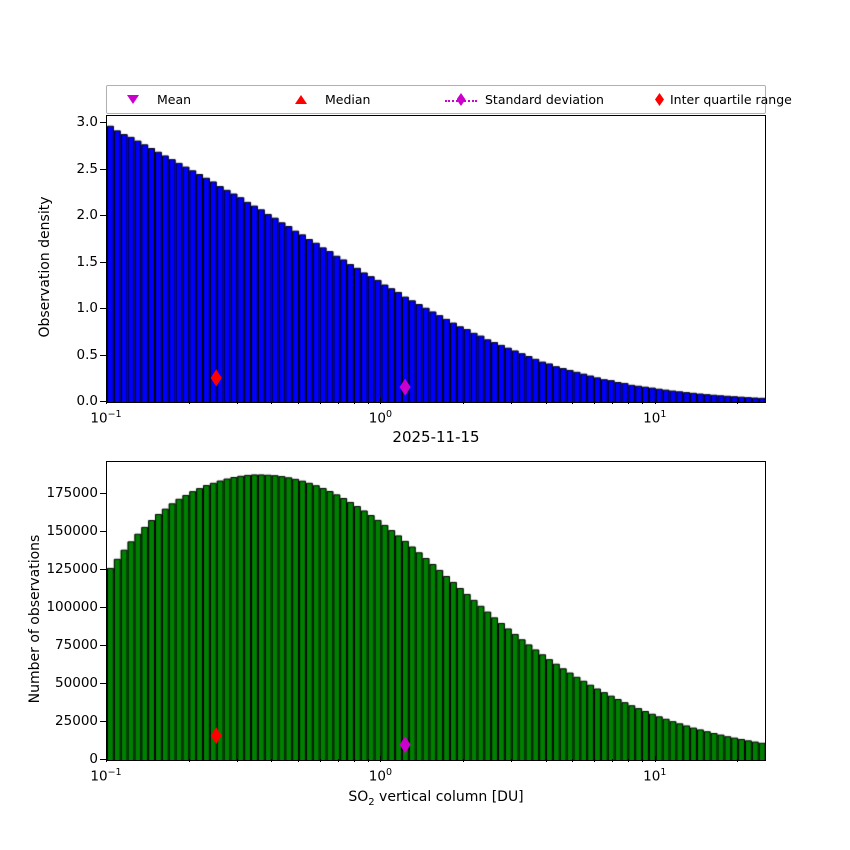 The width and height of the screenshot is (850, 850). What do you see at coordinates (478, 400) in the screenshot?
I see `top-chart-x-tickmarks` at bounding box center [478, 400].